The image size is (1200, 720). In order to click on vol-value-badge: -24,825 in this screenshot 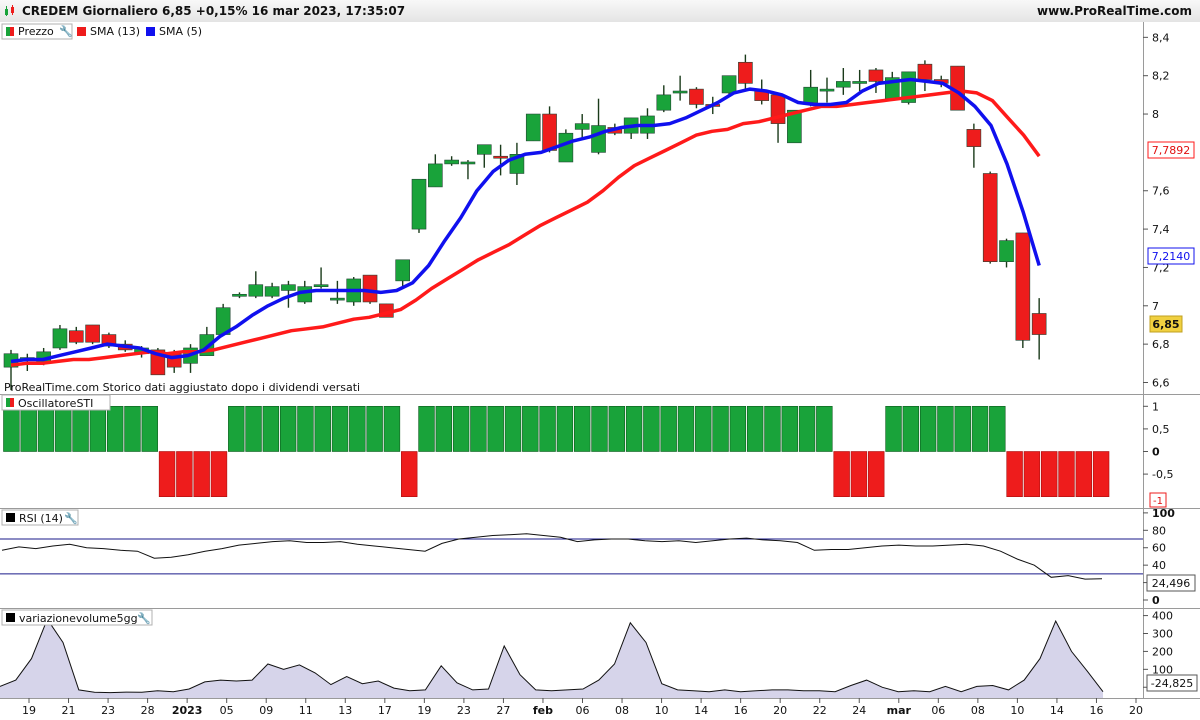, I will do `click(1172, 683)`.